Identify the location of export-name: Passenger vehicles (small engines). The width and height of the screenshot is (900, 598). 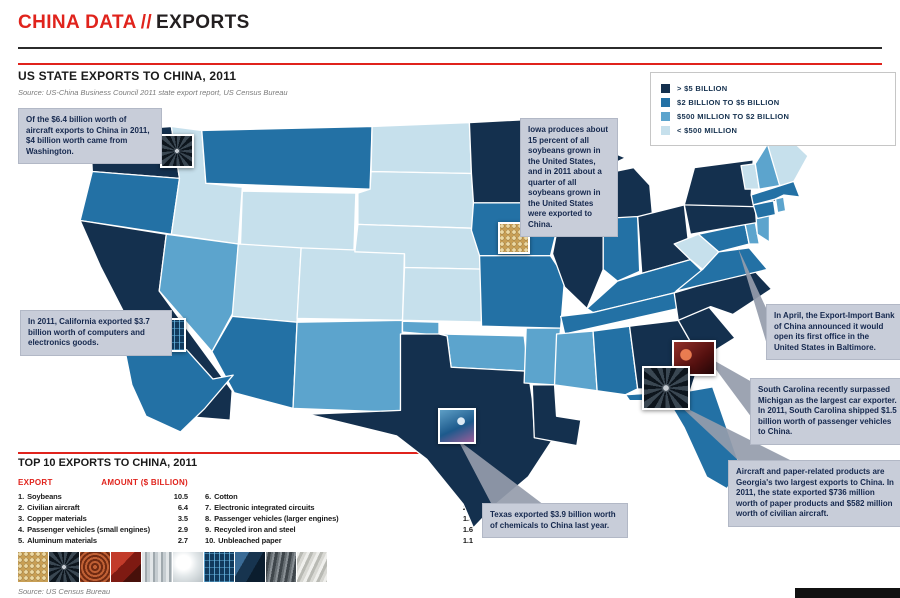
(88, 529).